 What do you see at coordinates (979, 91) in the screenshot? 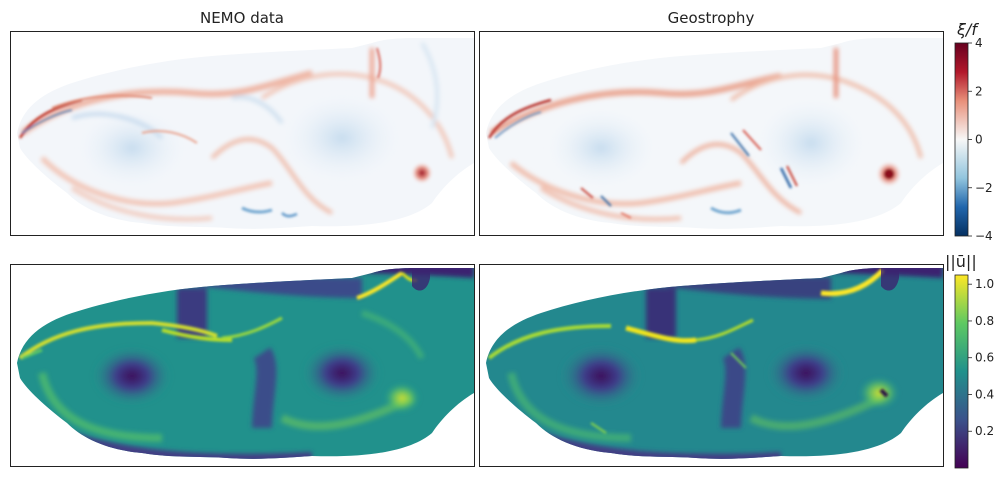
I see `colorbar-tick-label: 2` at bounding box center [979, 91].